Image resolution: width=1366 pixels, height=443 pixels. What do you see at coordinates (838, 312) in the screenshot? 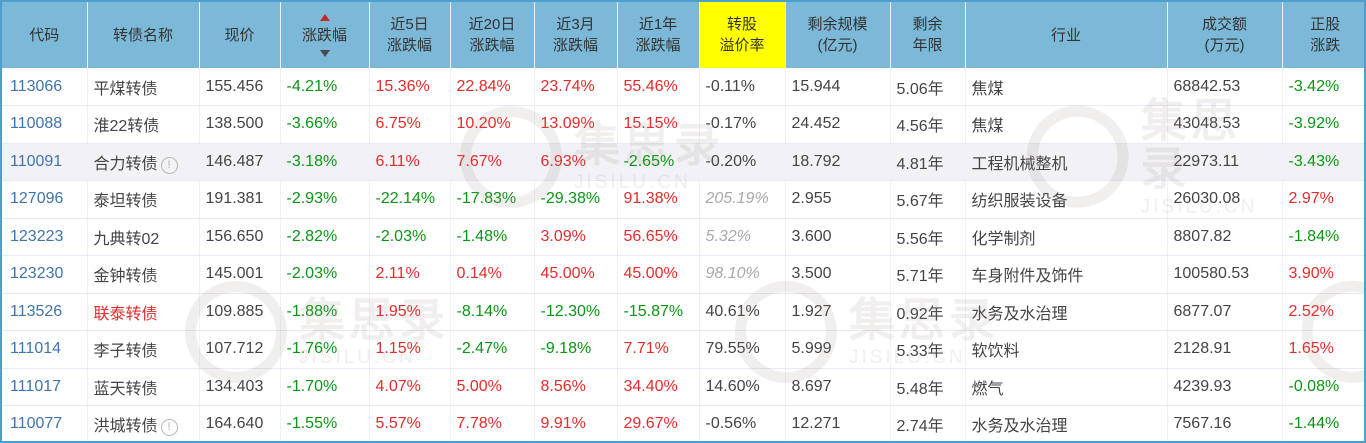
I see `cell-size: 1.927` at bounding box center [838, 312].